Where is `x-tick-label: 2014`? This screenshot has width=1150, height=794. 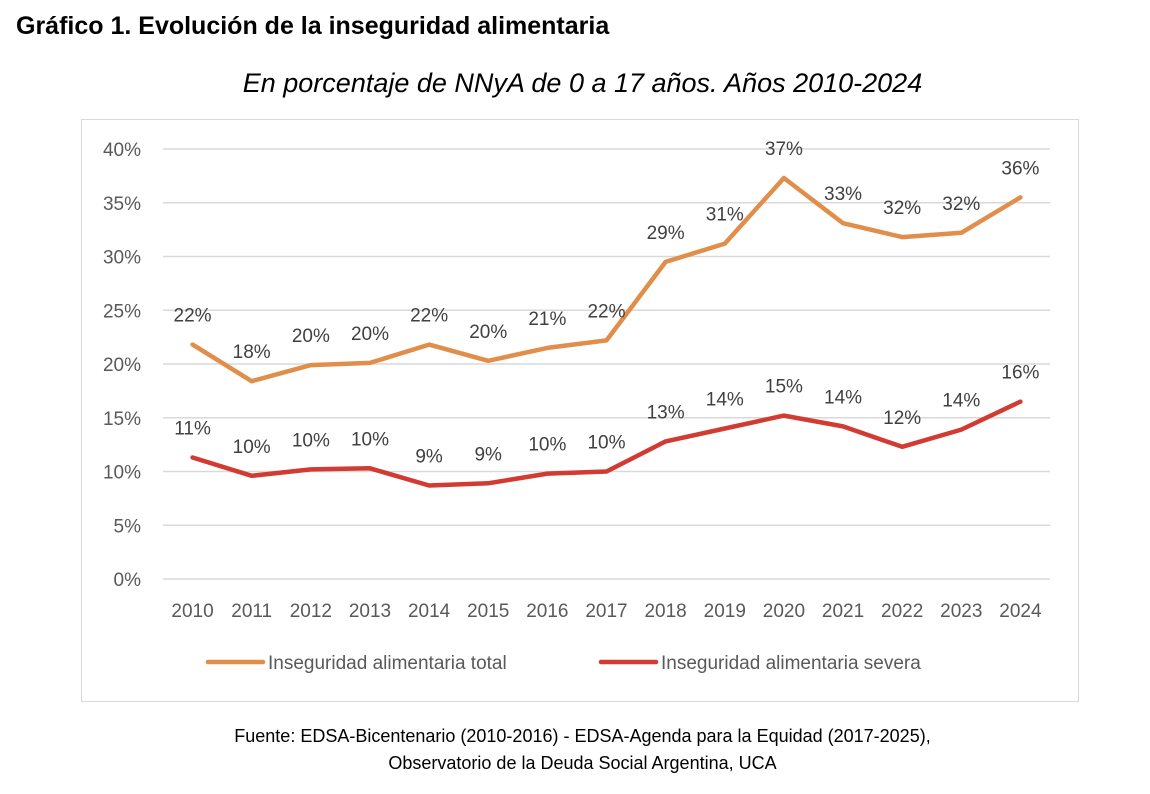 x-tick-label: 2014 is located at coordinates (429, 611).